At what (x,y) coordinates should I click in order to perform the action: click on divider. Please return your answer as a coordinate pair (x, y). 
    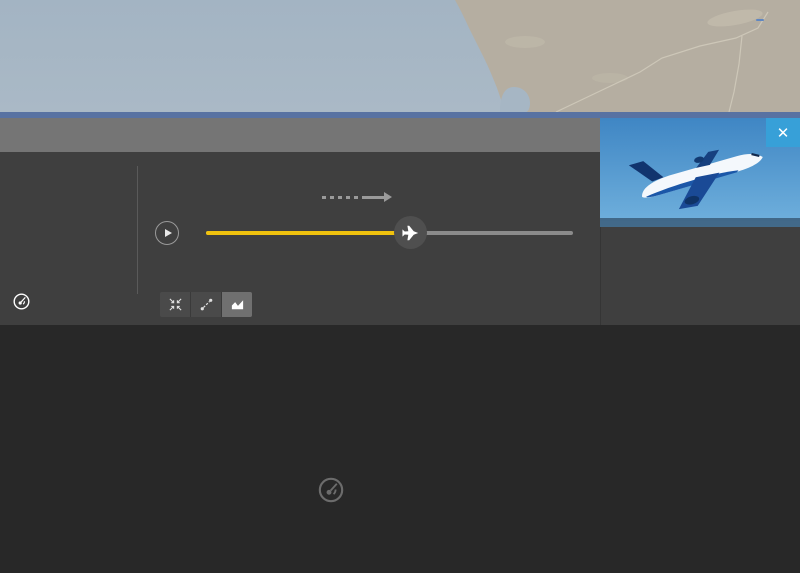
    Looking at the image, I should click on (137, 230).